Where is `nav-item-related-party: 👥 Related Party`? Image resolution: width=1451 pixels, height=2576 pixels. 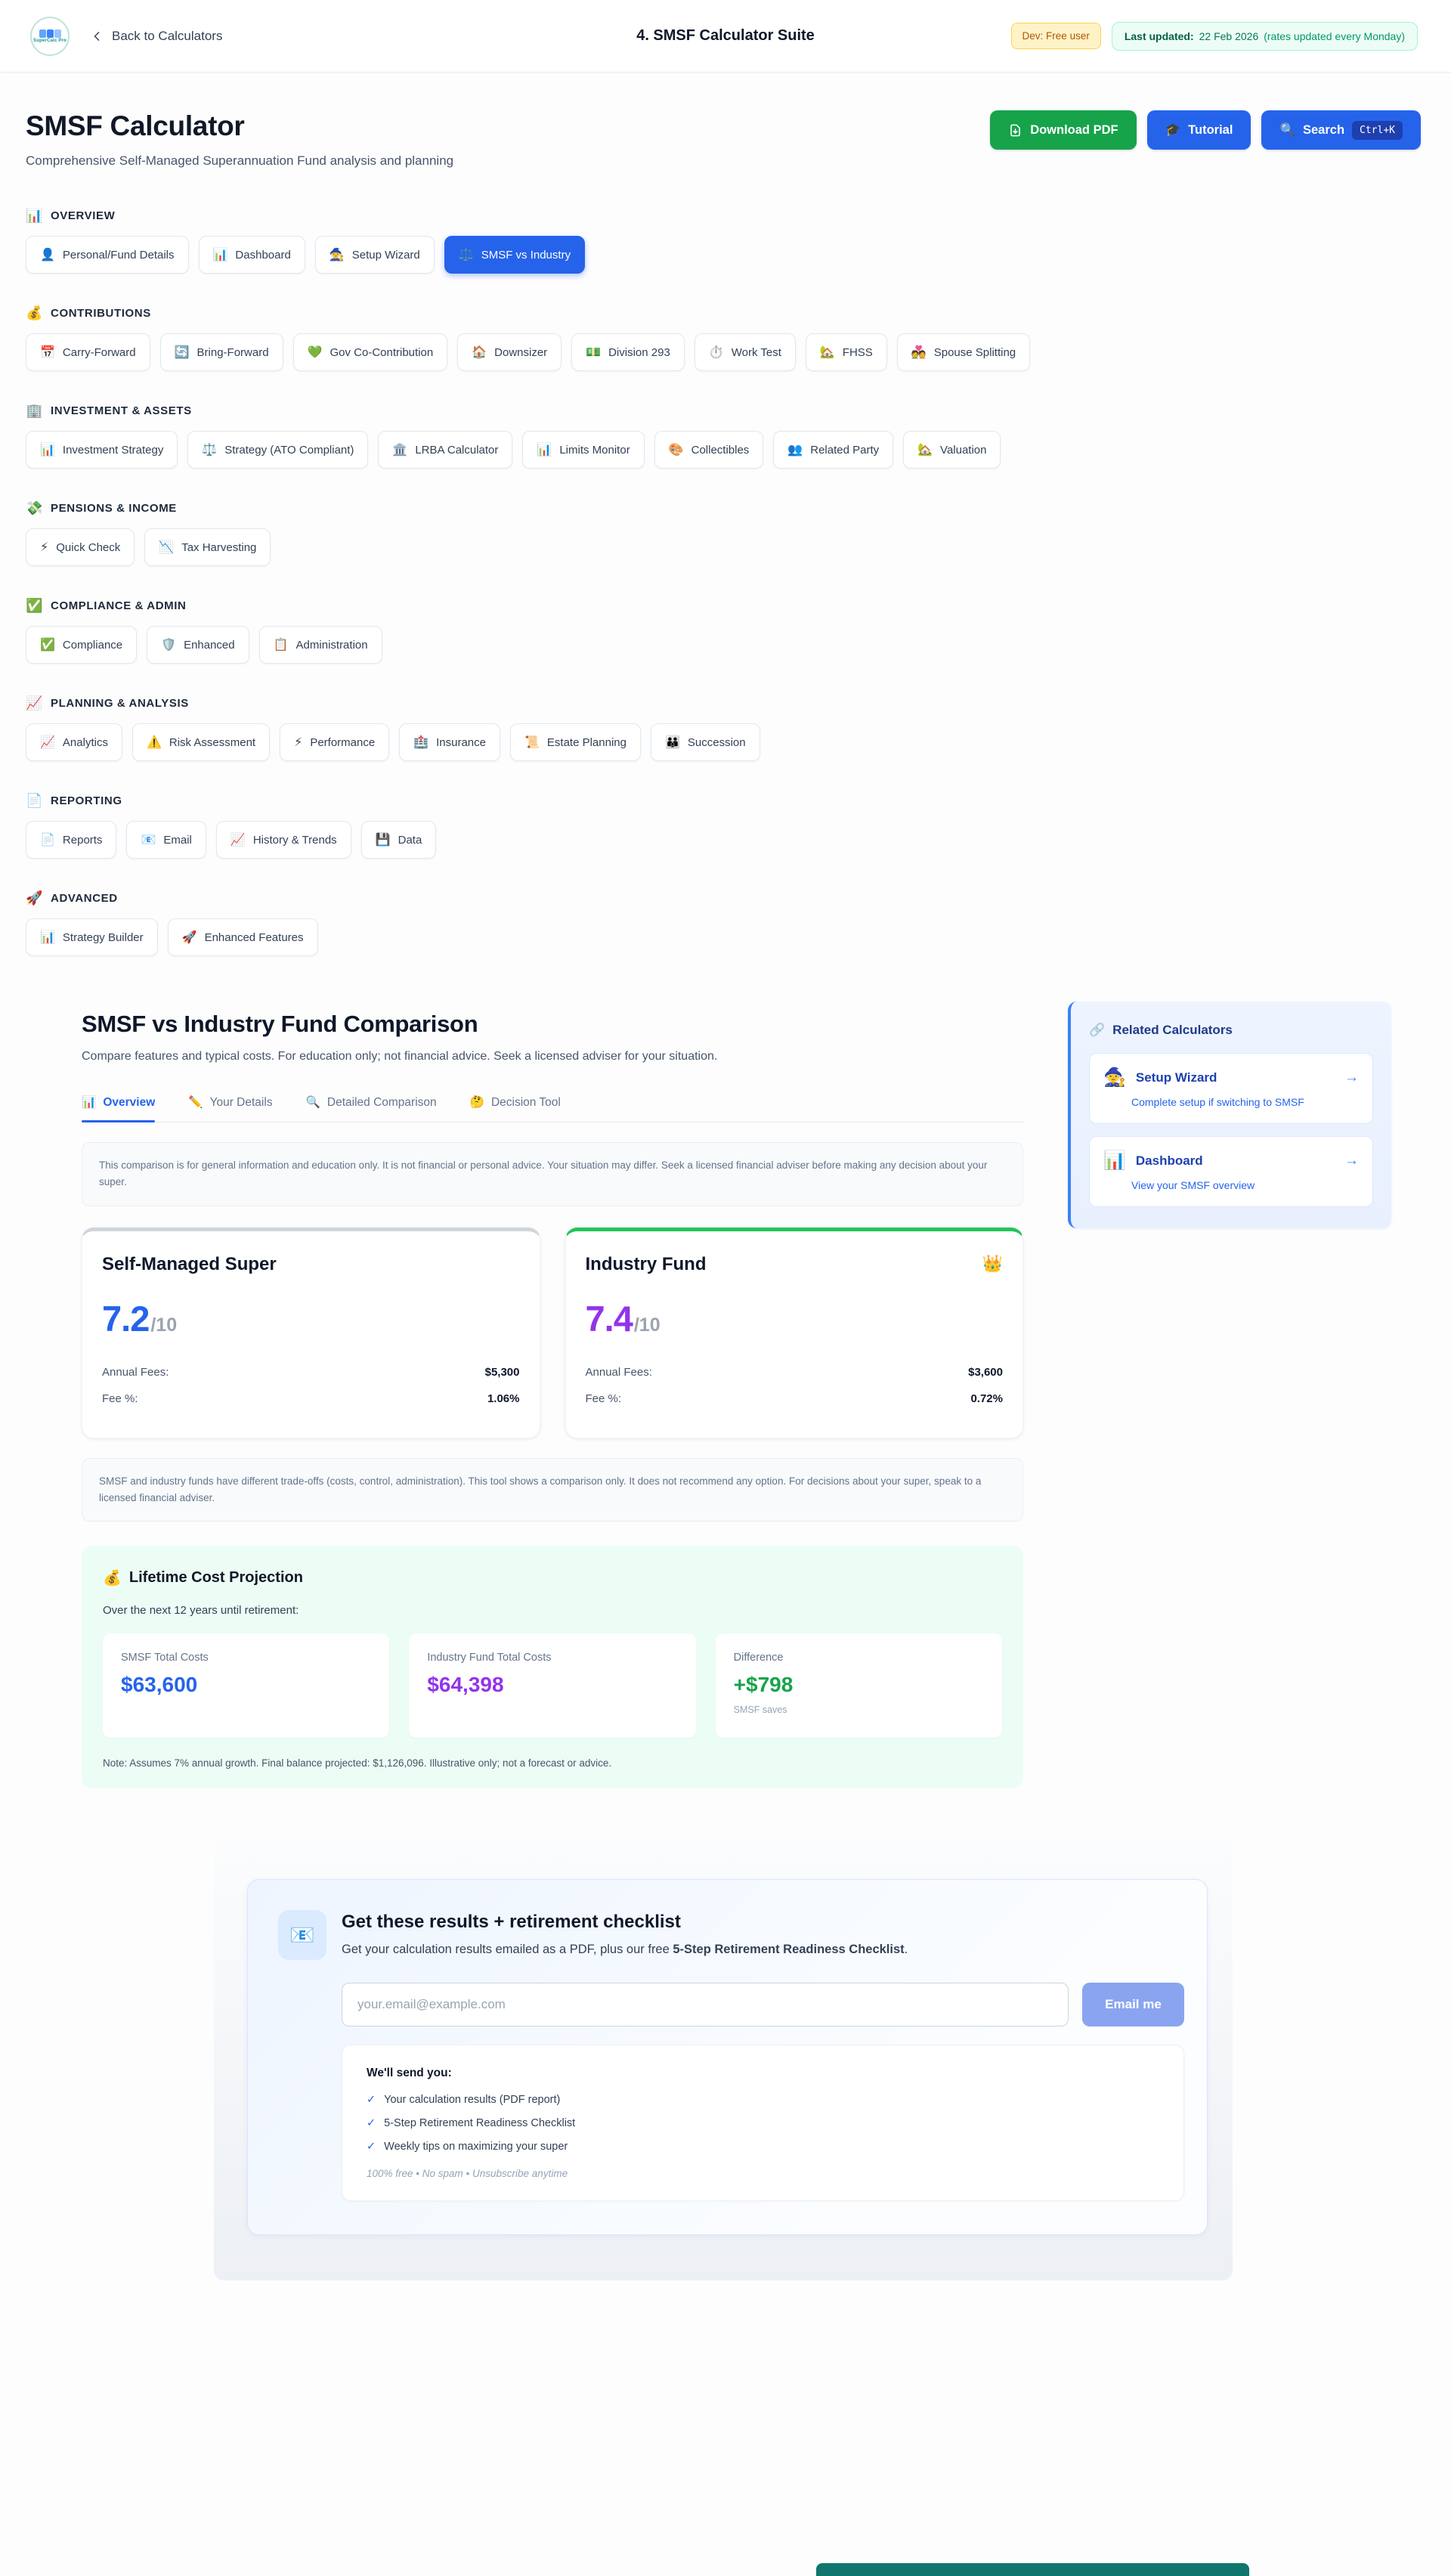
nav-item-related-party: 👥 Related Party is located at coordinates (834, 450).